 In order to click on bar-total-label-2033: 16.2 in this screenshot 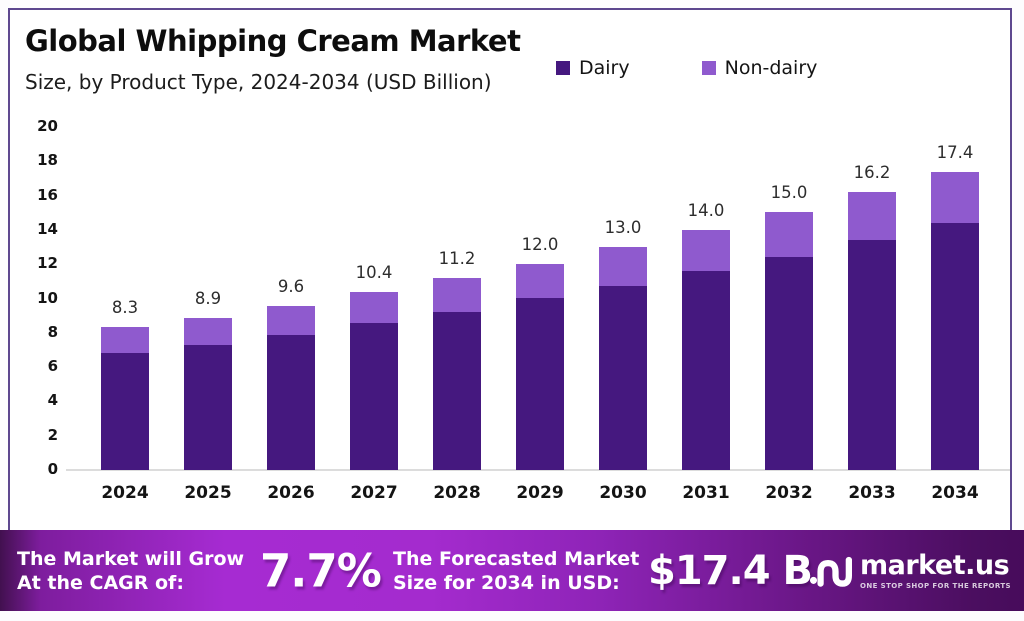, I will do `click(872, 172)`.